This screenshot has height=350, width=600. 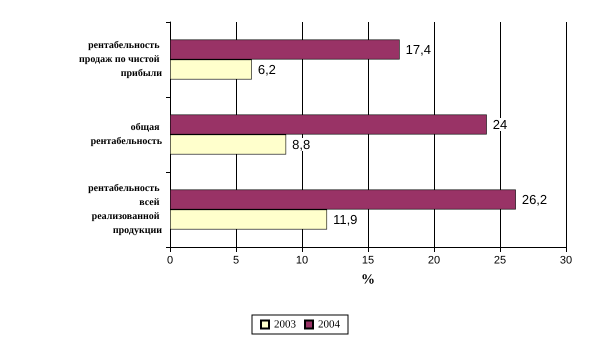 What do you see at coordinates (125, 209) in the screenshot?
I see `y-tick-label: рентабельность всей реализованной продукции` at bounding box center [125, 209].